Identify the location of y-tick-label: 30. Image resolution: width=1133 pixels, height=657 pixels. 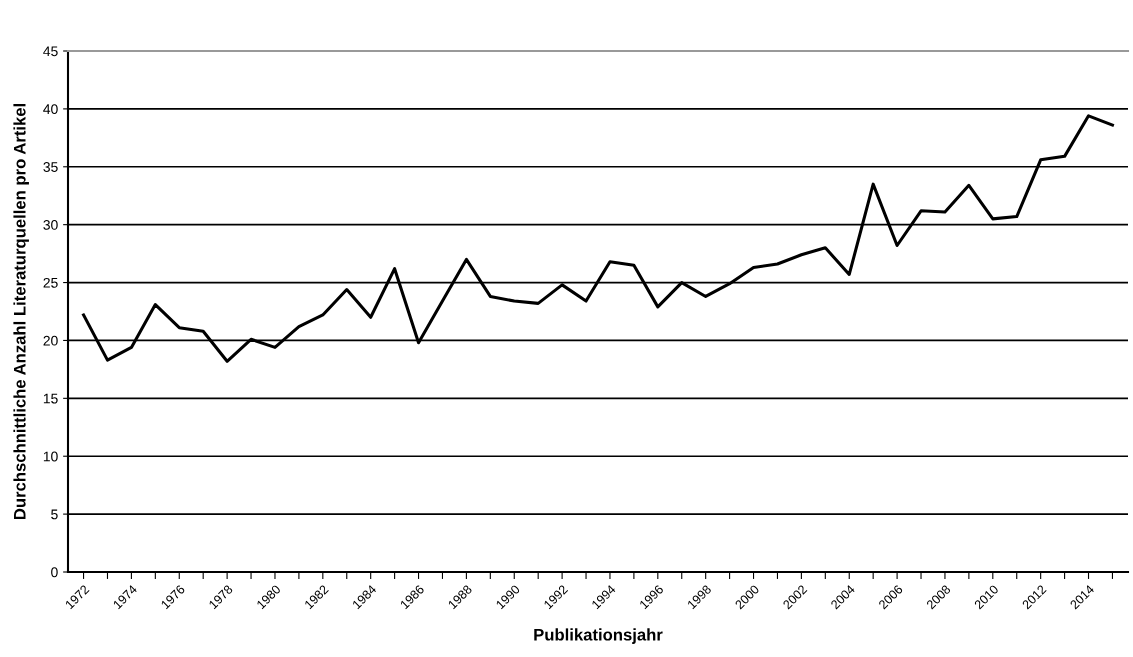
(50, 225).